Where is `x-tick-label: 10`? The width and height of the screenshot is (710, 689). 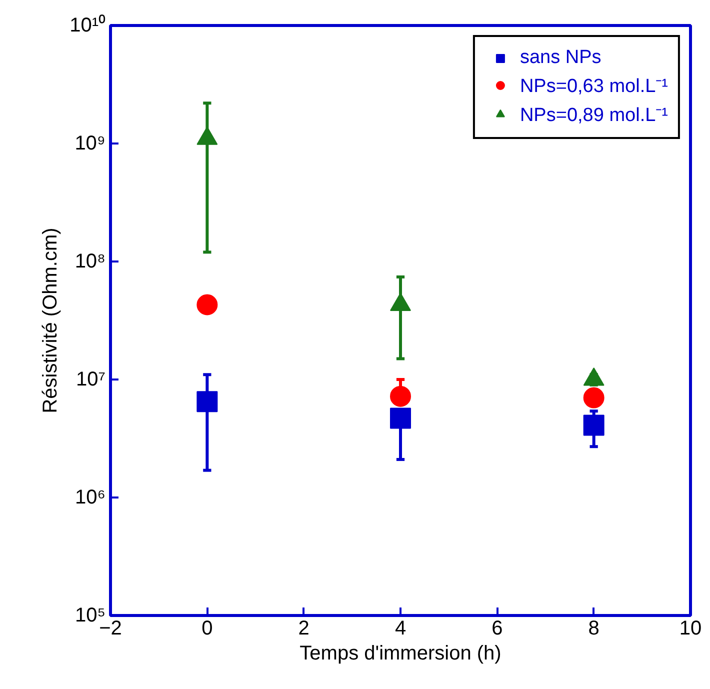 x-tick-label: 10 is located at coordinates (690, 629).